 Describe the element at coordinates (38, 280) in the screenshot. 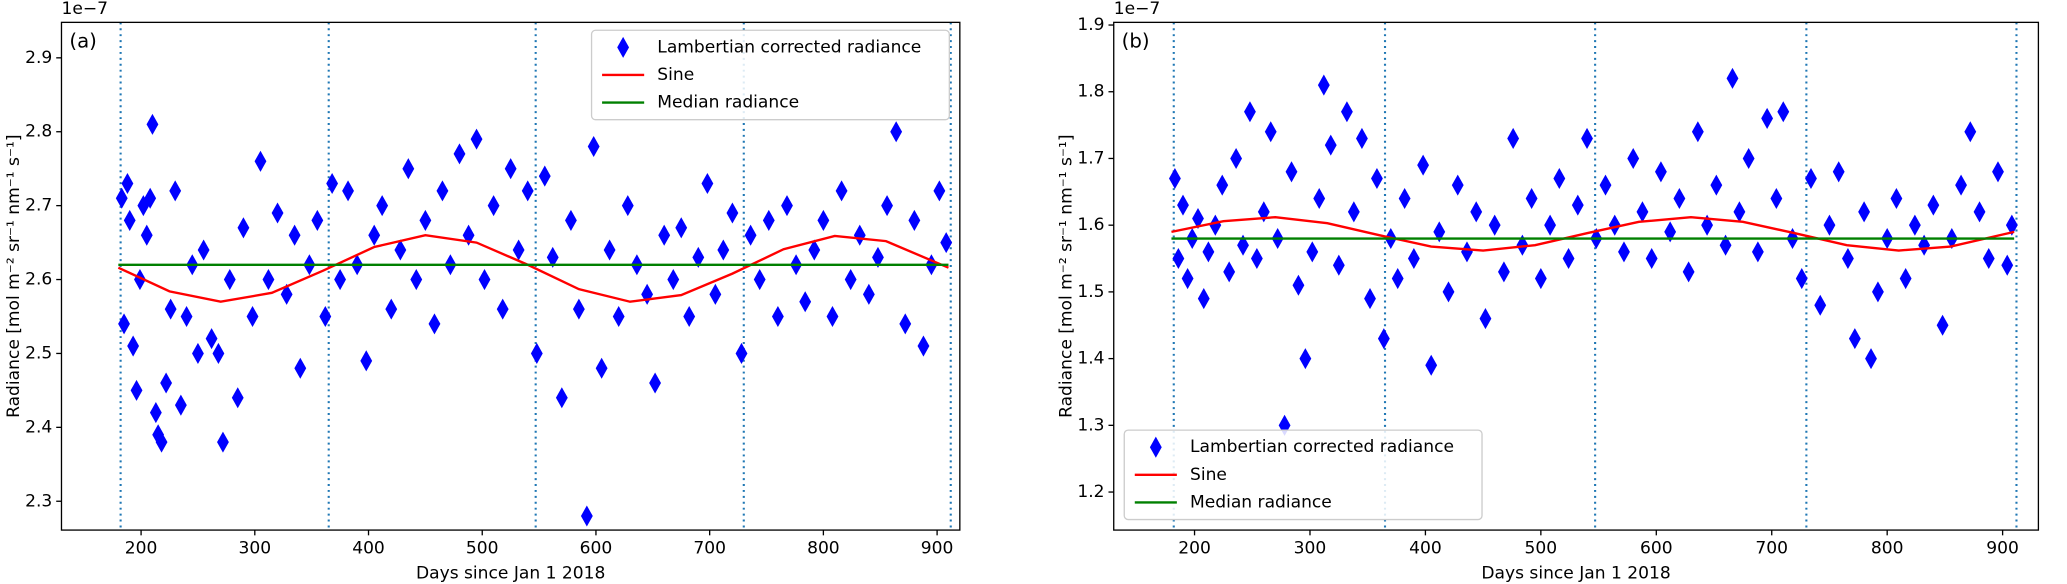

I see `y-tick-label: 2.6` at that location.